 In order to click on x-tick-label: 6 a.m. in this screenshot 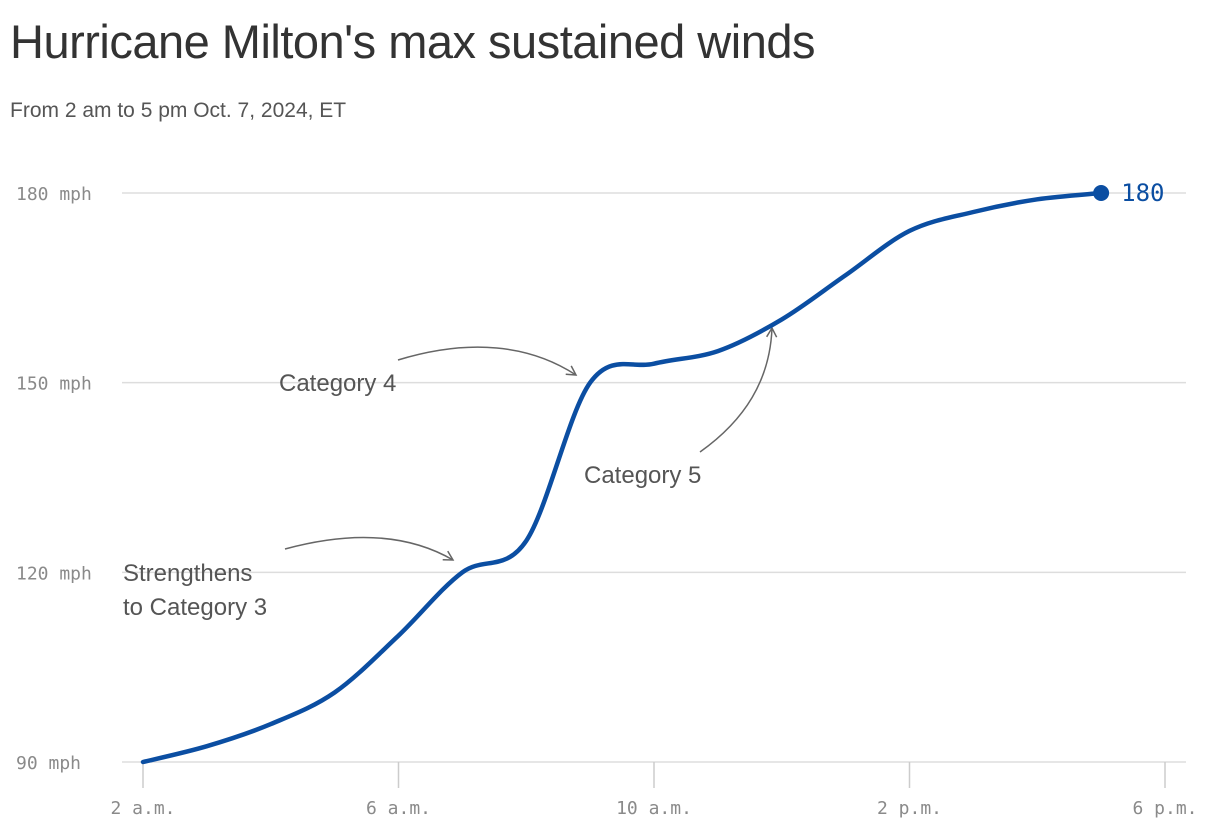, I will do `click(398, 808)`.